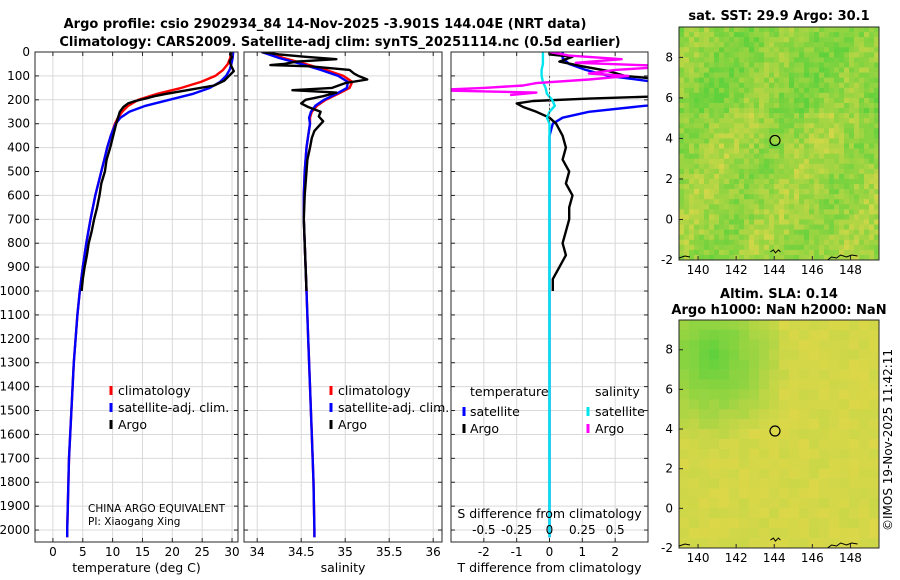 This screenshot has height=580, width=900. Describe the element at coordinates (15, 411) in the screenshot. I see `depth-tick-label: 1500` at that location.